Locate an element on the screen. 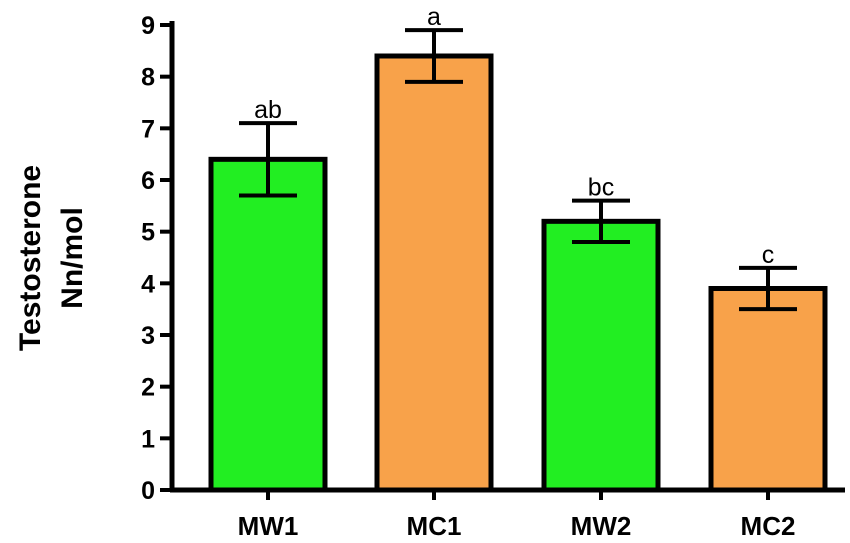 Image resolution: width=850 pixels, height=543 pixels. y-tick-label-5: 5 is located at coordinates (148, 233).